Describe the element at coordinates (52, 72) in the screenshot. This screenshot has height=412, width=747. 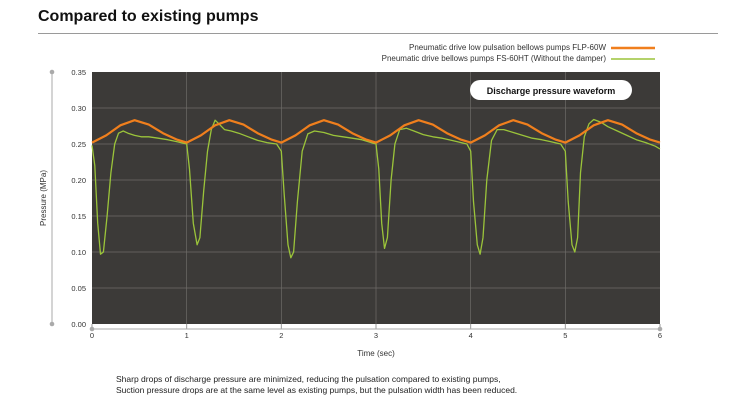
I see `y-axis-top-dot` at that location.